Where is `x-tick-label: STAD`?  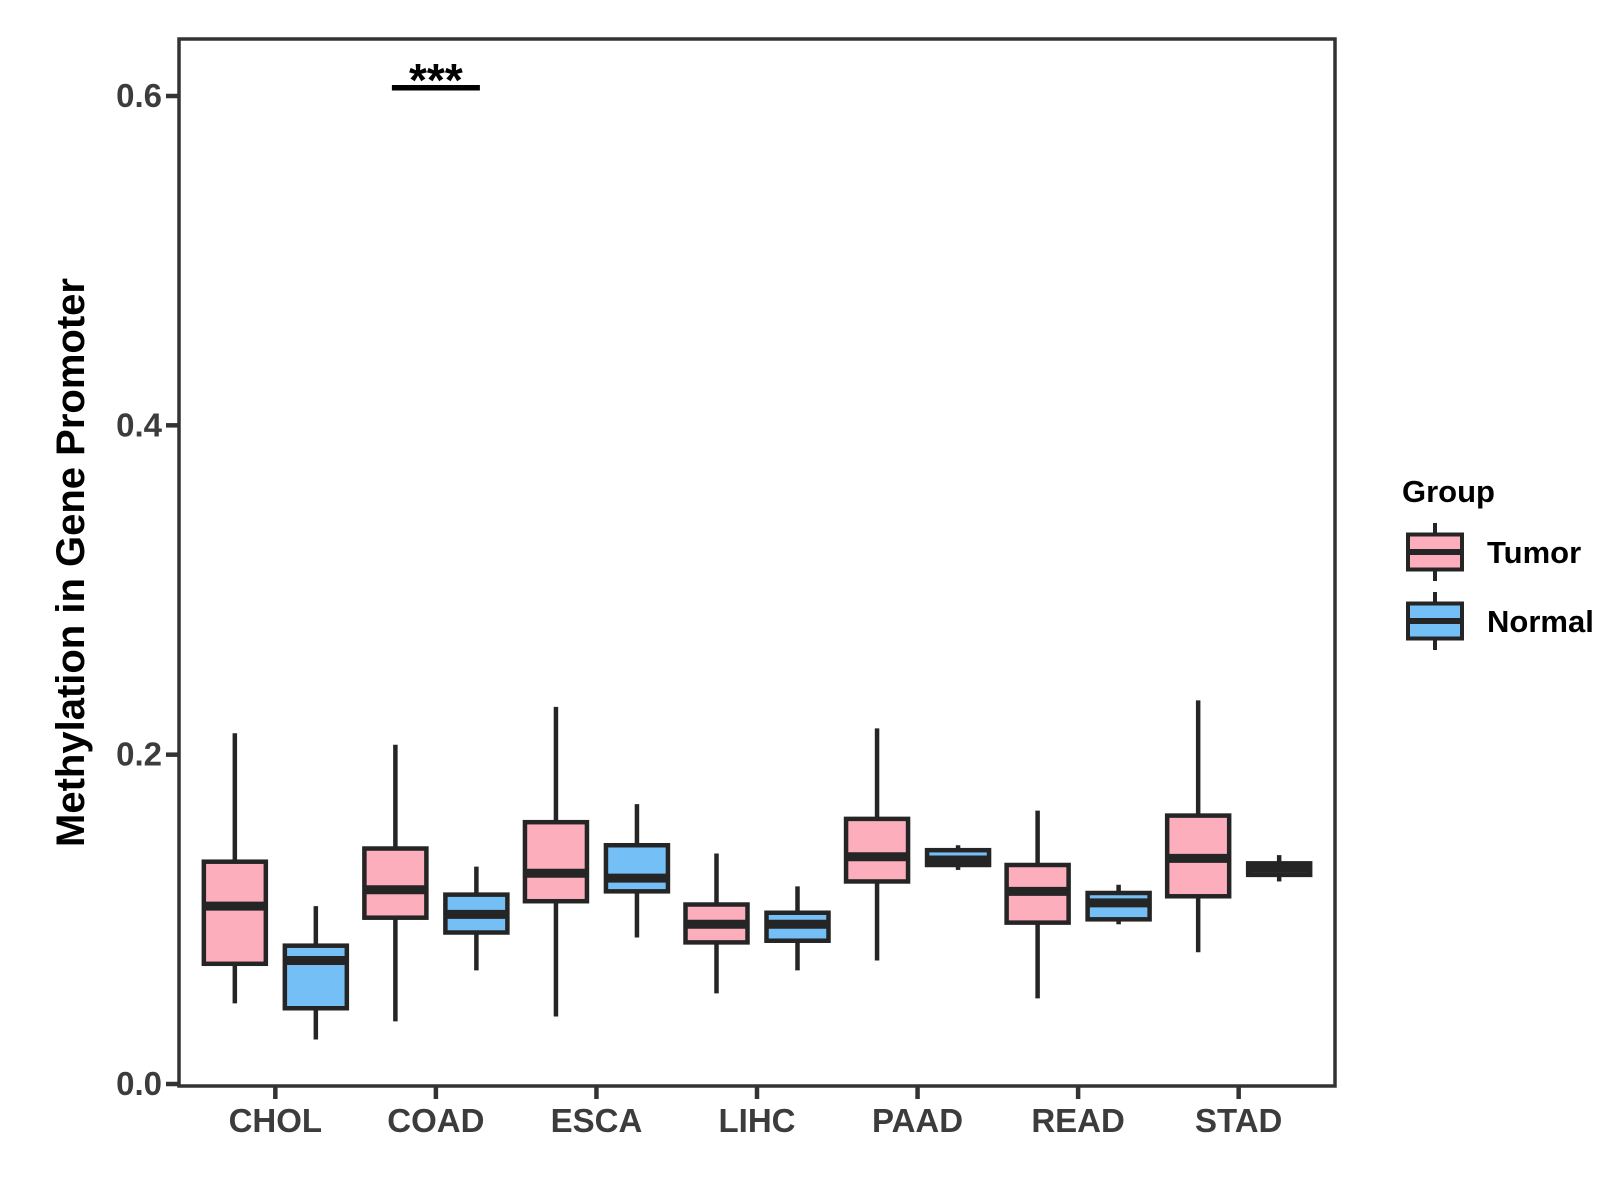
x-tick-label: STAD is located at coordinates (1238, 1120).